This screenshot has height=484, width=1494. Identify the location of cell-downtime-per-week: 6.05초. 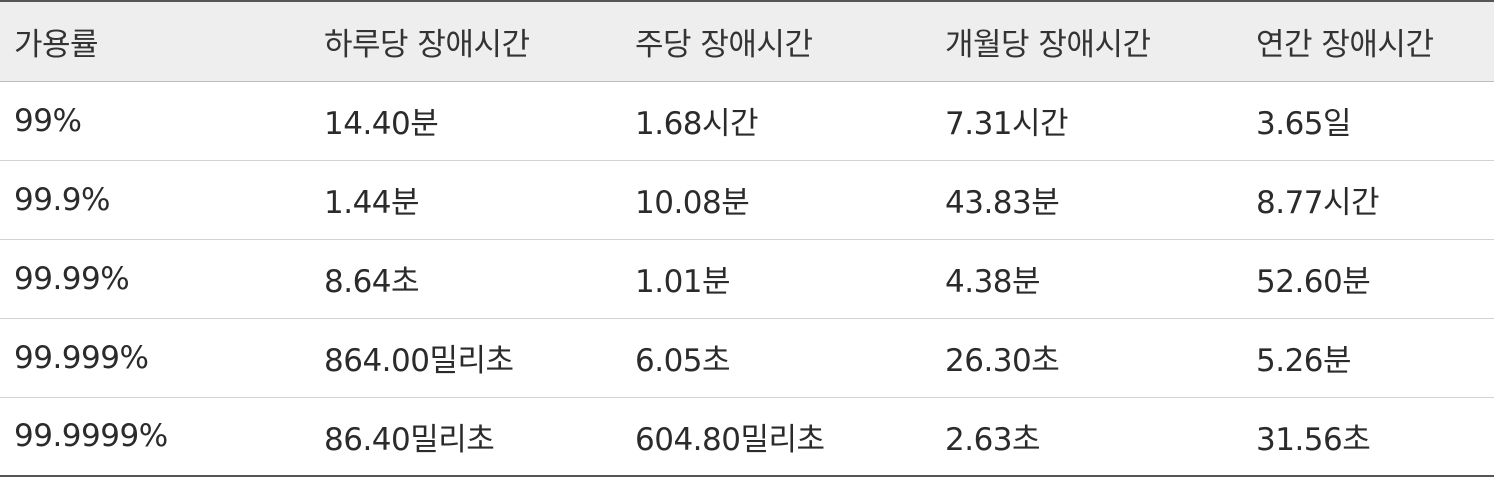
(776, 358).